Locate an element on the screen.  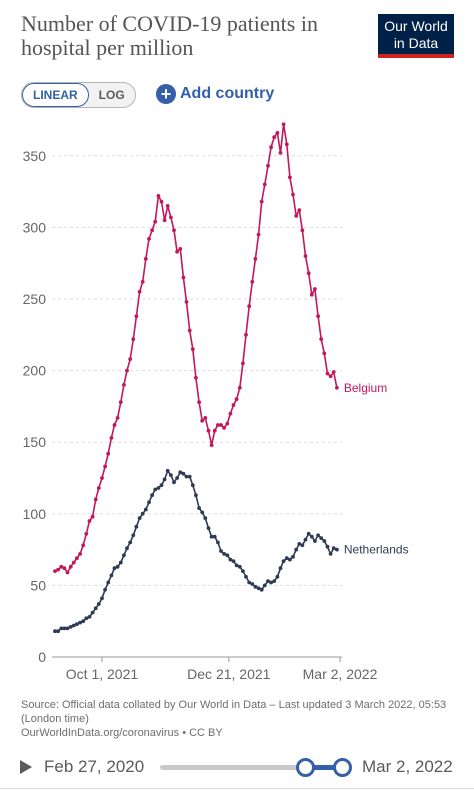
divider is located at coordinates (237, 794).